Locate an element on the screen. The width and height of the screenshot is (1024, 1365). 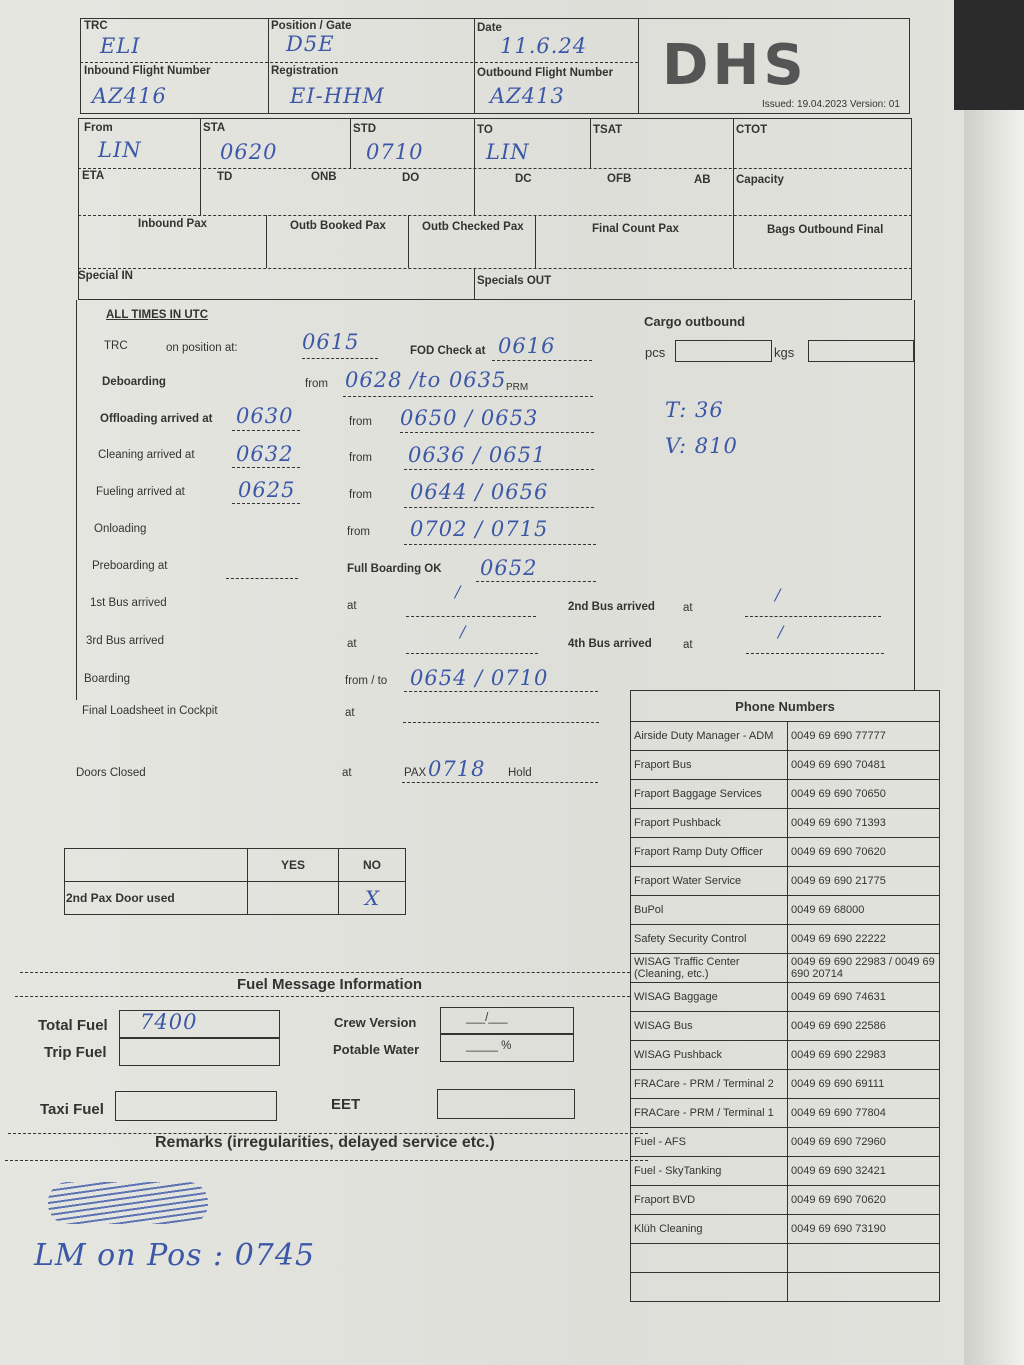
phone-row: WISAG Baggage 0049 69 690 74631 is located at coordinates (785, 997).